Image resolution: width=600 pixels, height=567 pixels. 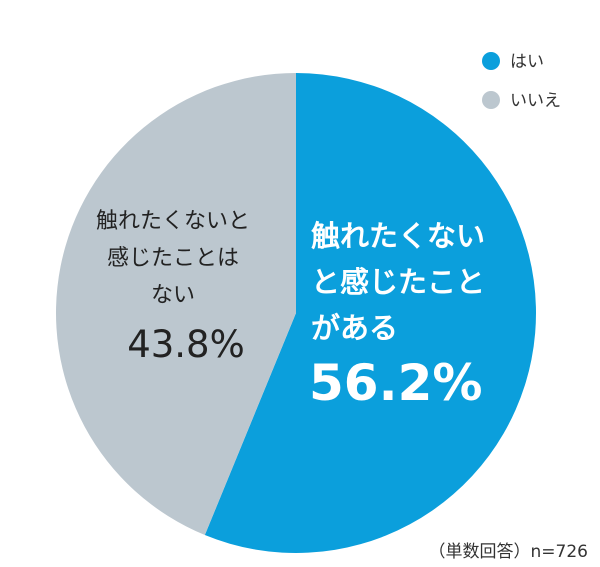 I want to click on slice-label-no: 触れたくないと 感じたことは ない 43.8%, so click(x=173, y=287).